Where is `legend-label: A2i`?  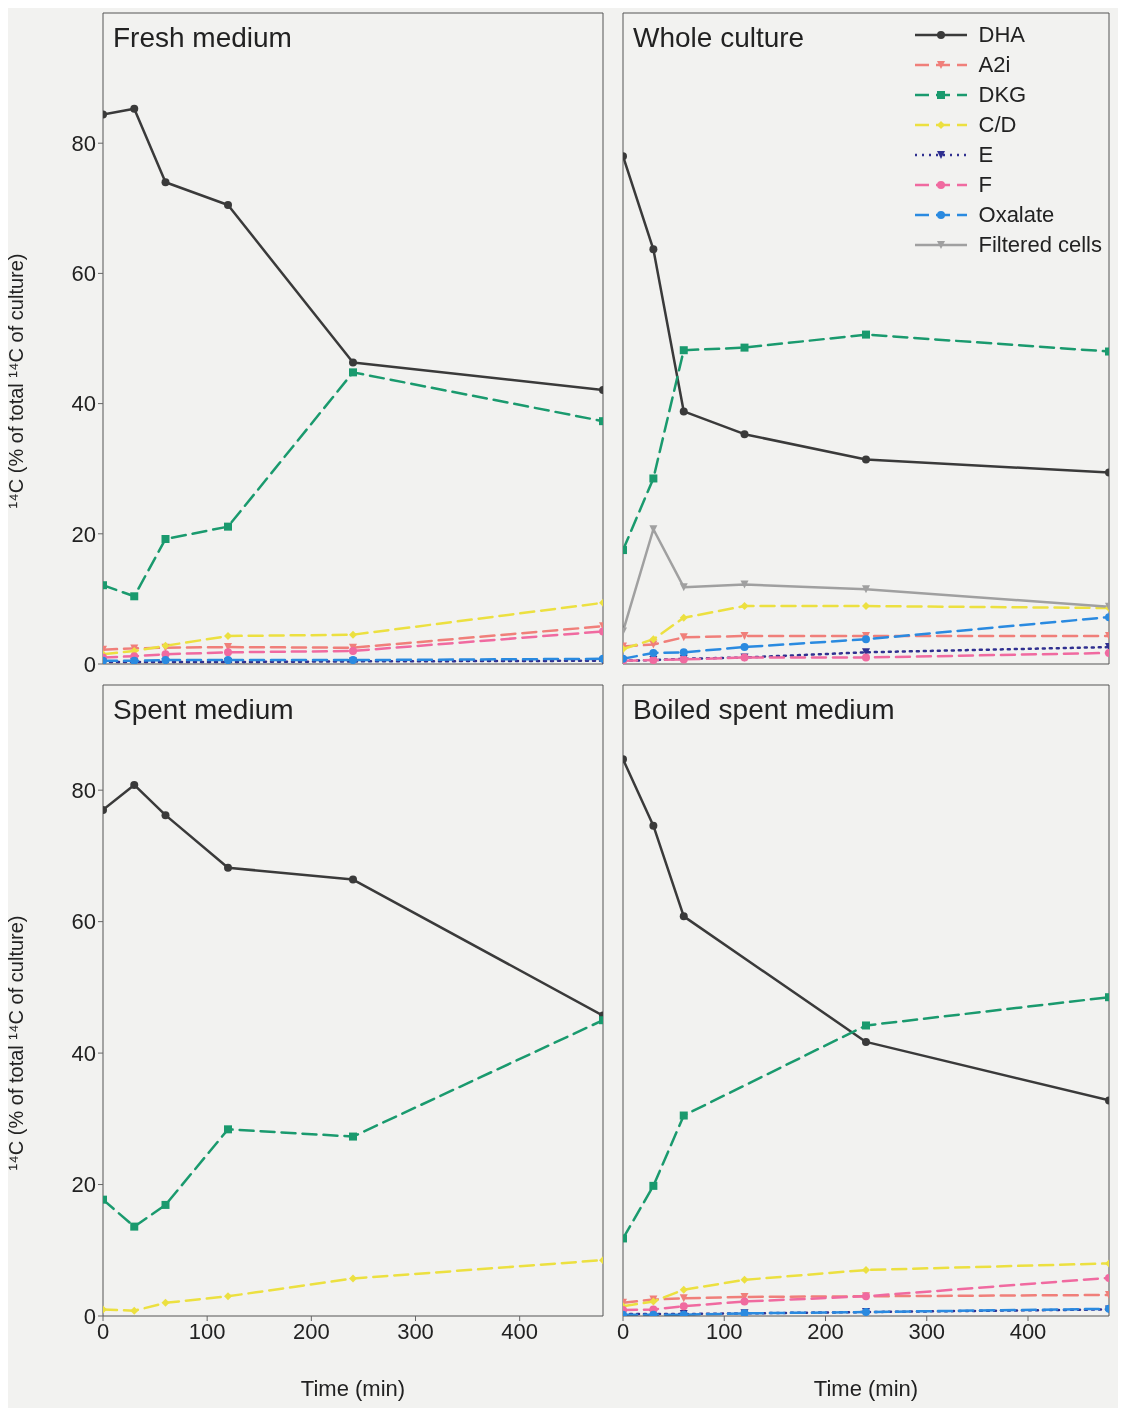
legend-label: A2i is located at coordinates (994, 65).